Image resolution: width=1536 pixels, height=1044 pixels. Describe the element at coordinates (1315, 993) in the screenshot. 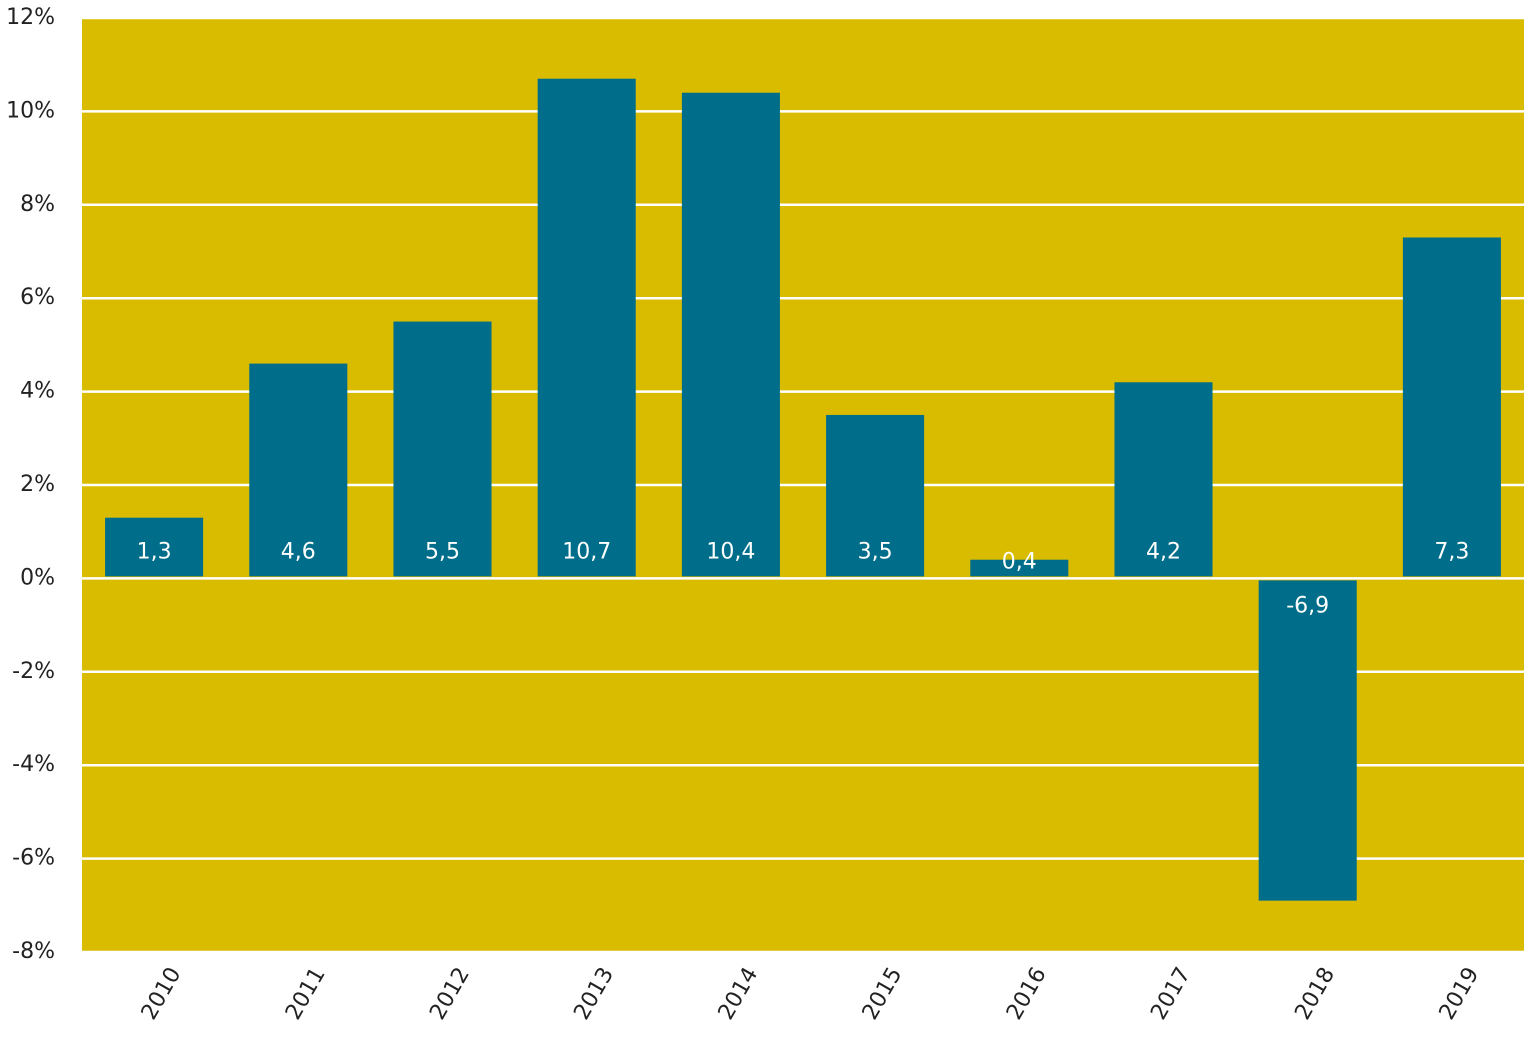

I see `x-tick-label: 2018` at that location.